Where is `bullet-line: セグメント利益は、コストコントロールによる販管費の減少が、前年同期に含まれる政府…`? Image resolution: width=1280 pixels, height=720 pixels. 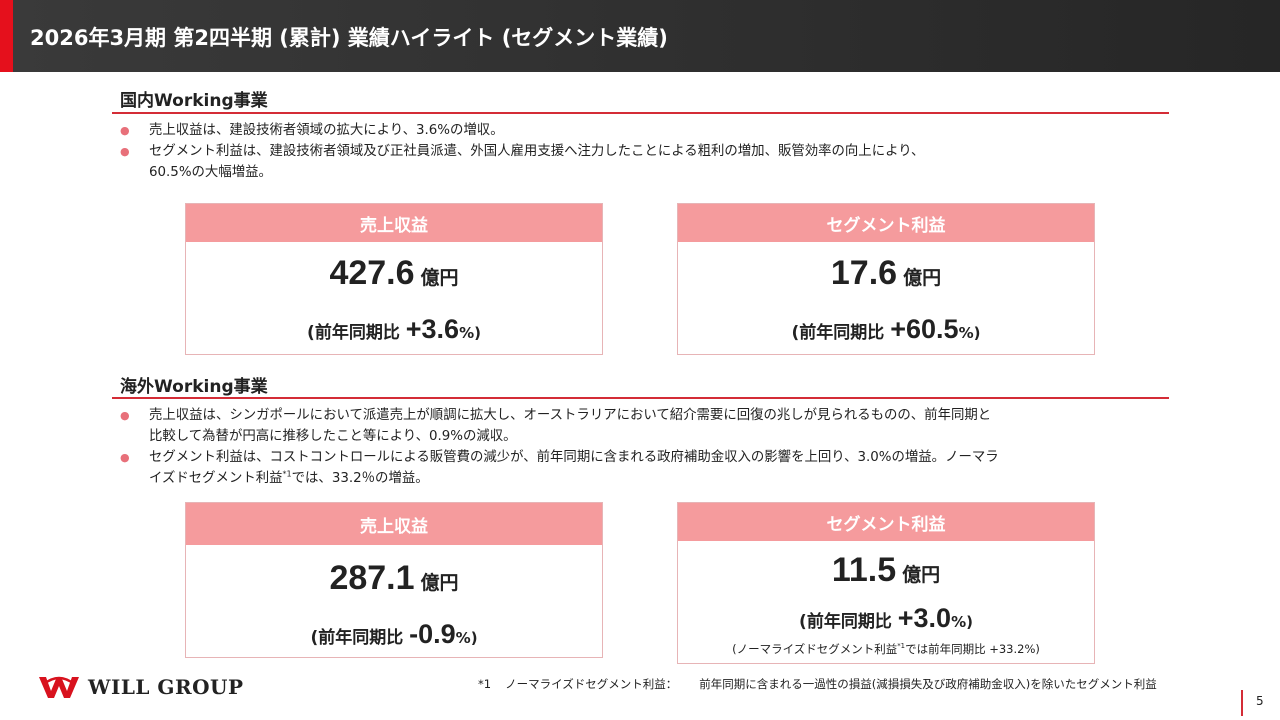
bullet-line: セグメント利益は、コストコントロールによる販管費の減少が、前年同期に含まれる政府… is located at coordinates (574, 457).